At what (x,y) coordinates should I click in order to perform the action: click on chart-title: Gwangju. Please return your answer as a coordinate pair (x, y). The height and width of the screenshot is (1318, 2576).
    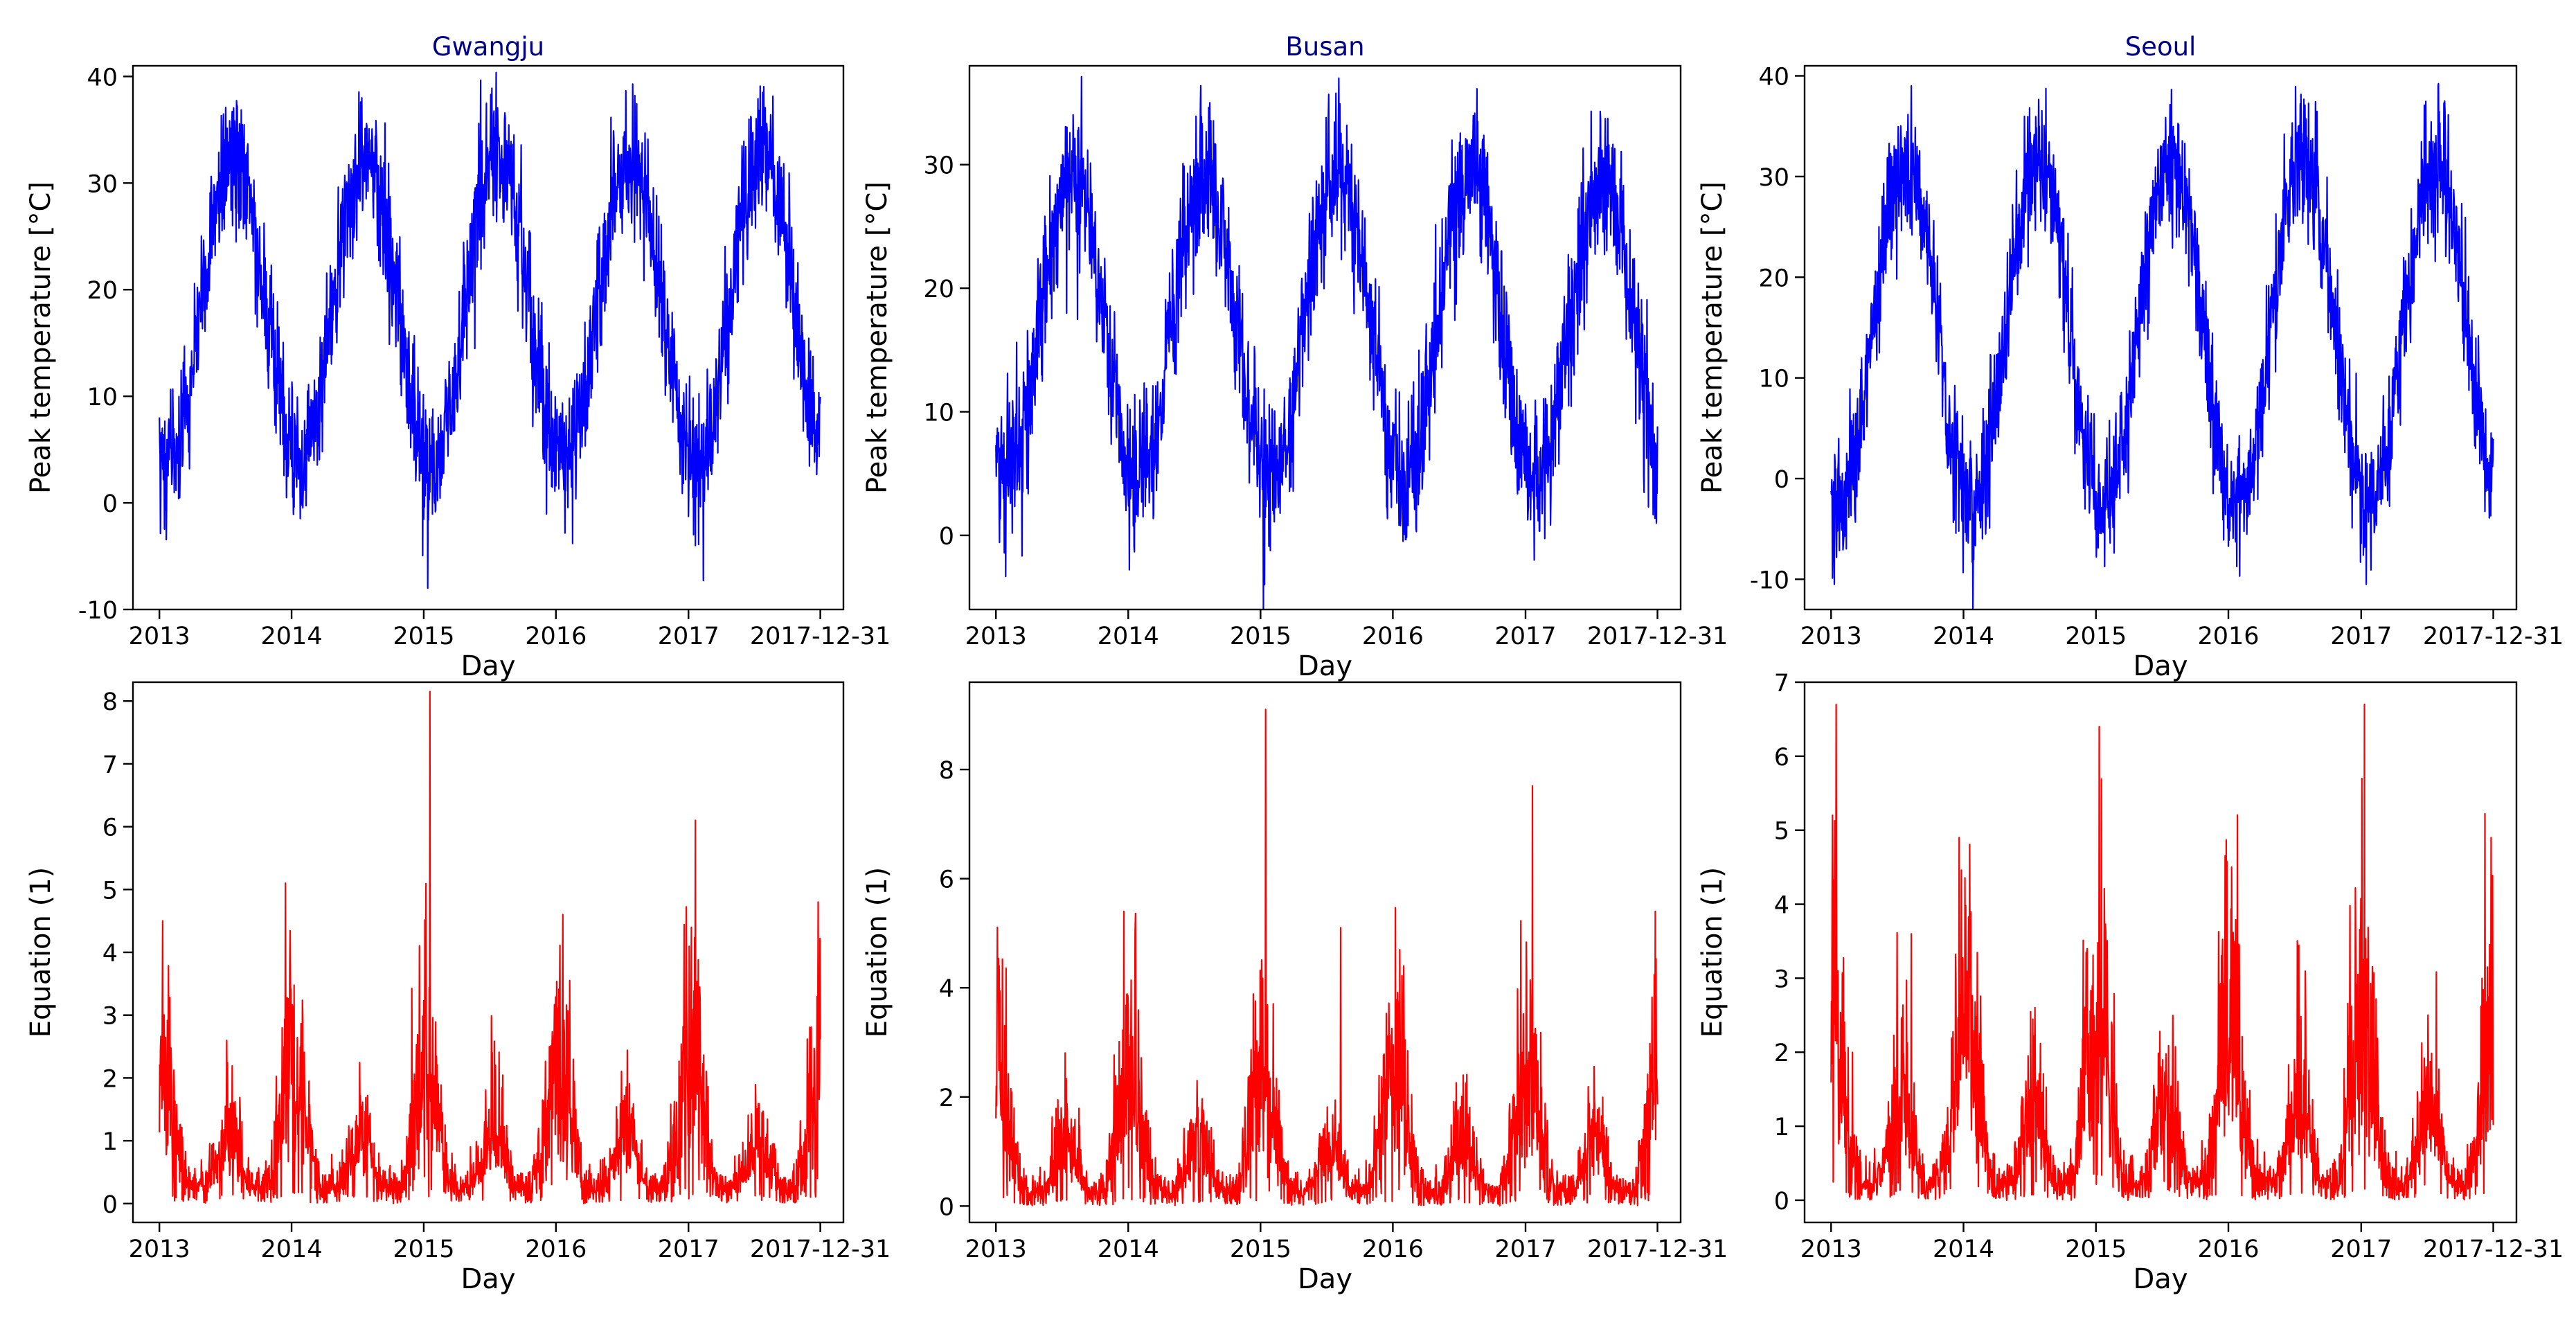
    Looking at the image, I should click on (488, 47).